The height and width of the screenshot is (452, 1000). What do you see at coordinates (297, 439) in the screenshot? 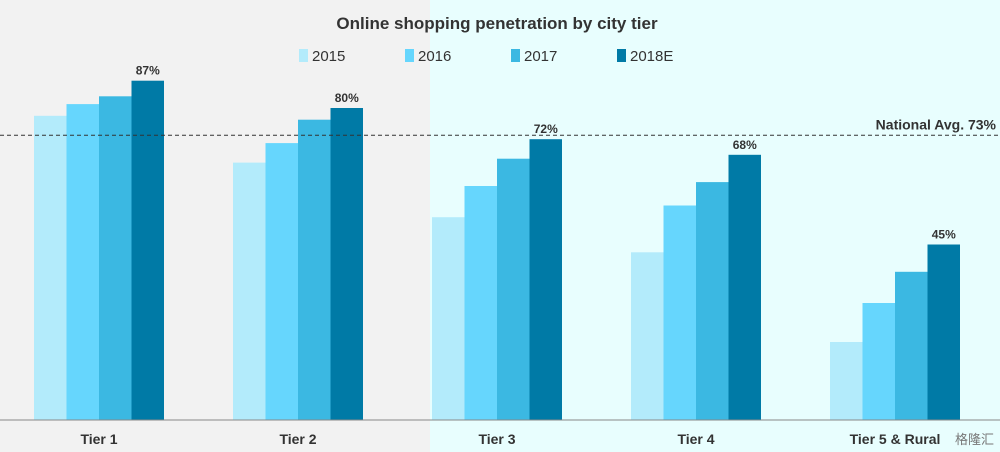
I see `x-tick-label: Tier 2` at bounding box center [297, 439].